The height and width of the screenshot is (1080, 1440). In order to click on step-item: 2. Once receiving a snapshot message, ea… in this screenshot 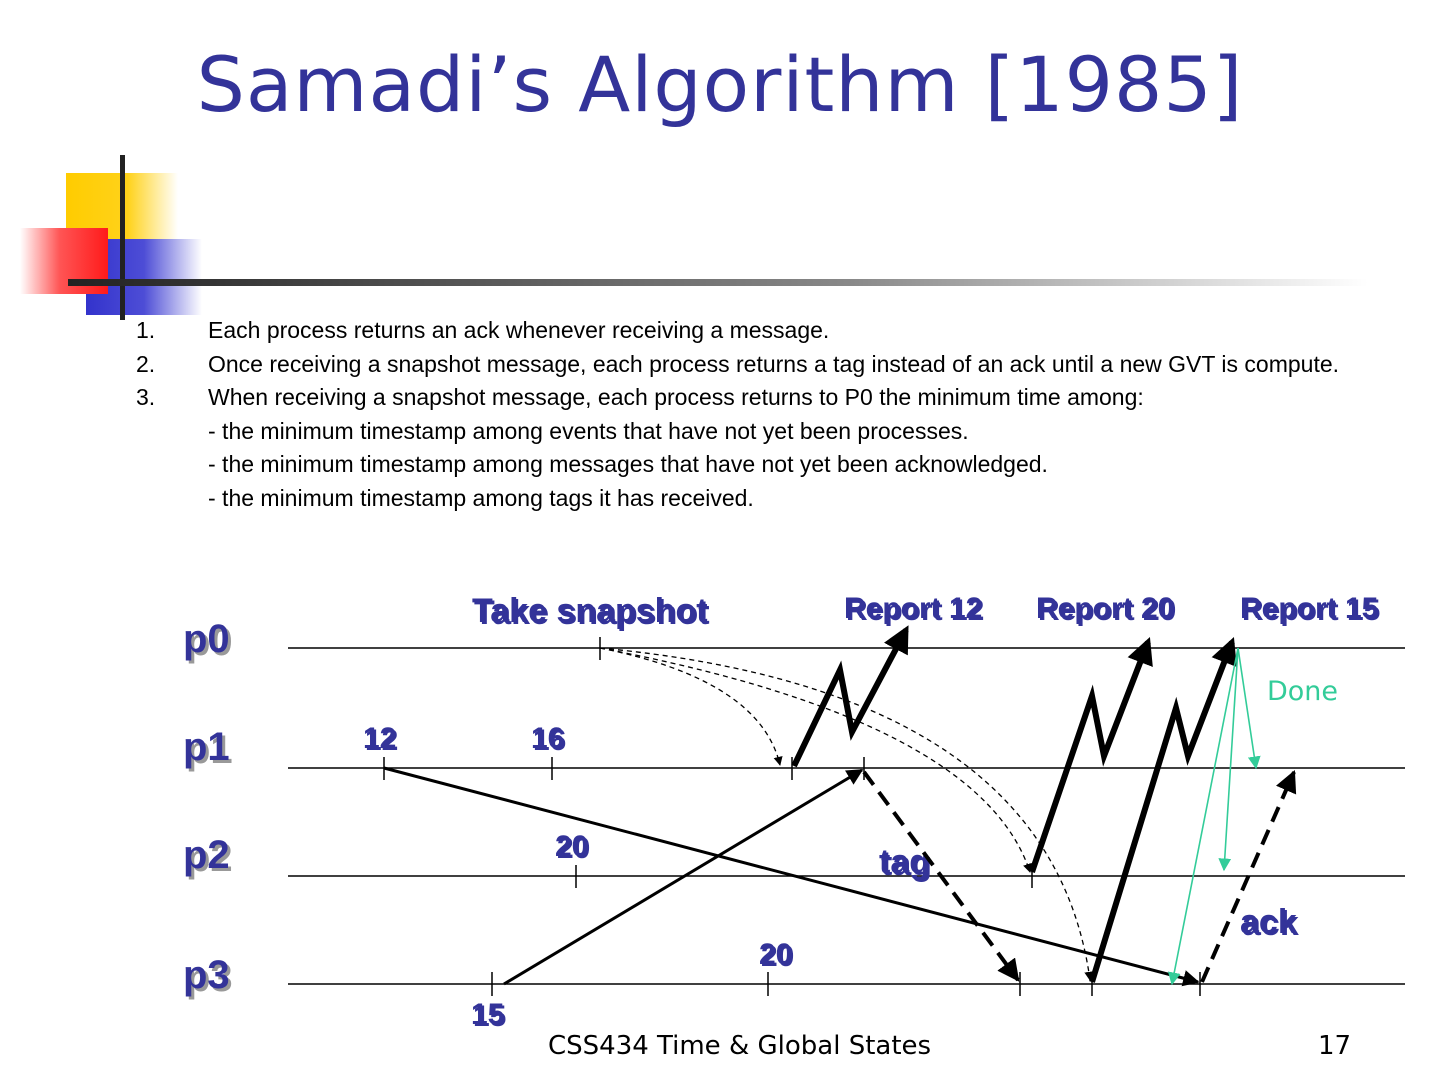, I will do `click(766, 365)`.